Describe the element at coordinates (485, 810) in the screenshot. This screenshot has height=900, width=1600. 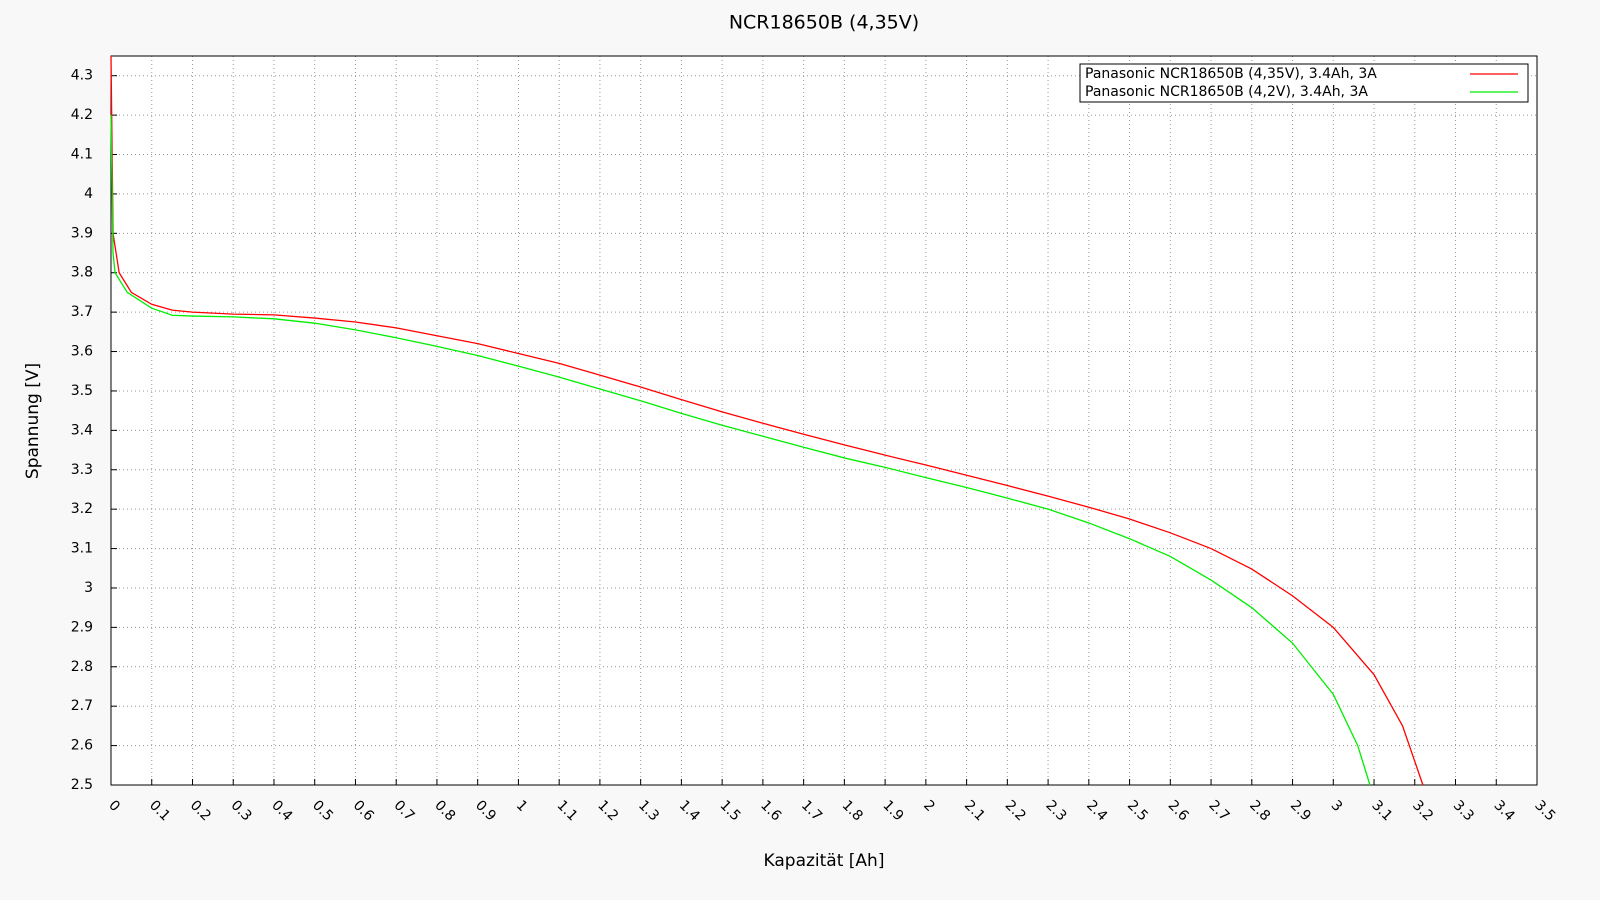
I see `x-tick-label: 0.9` at that location.